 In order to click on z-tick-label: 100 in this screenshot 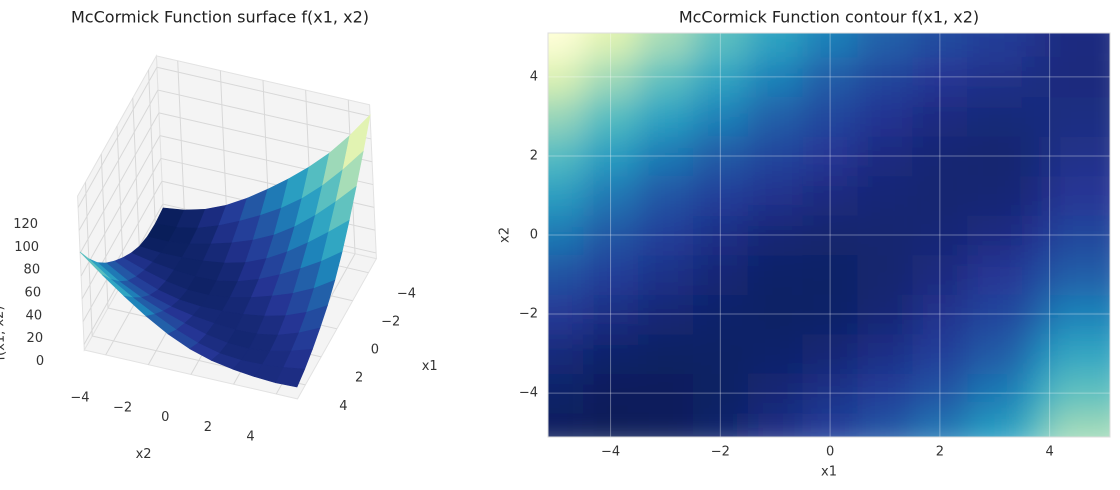, I will do `click(26, 247)`.